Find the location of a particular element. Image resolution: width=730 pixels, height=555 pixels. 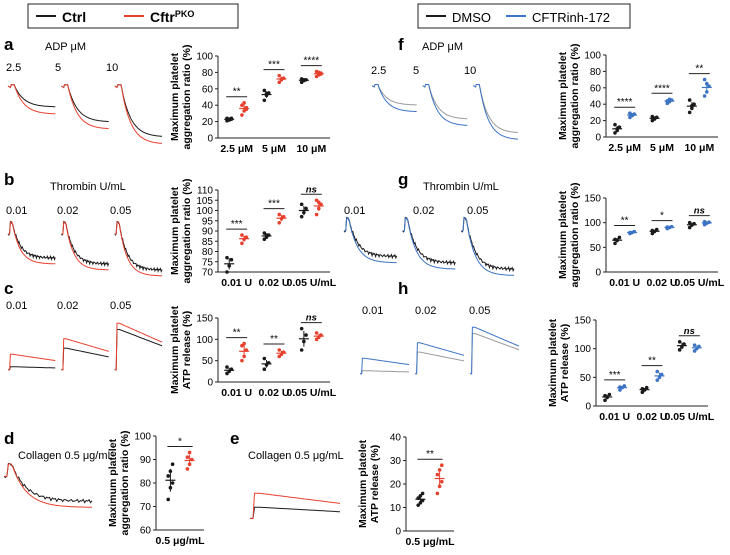

trace-label-f-2: 10 is located at coordinates (470, 71).